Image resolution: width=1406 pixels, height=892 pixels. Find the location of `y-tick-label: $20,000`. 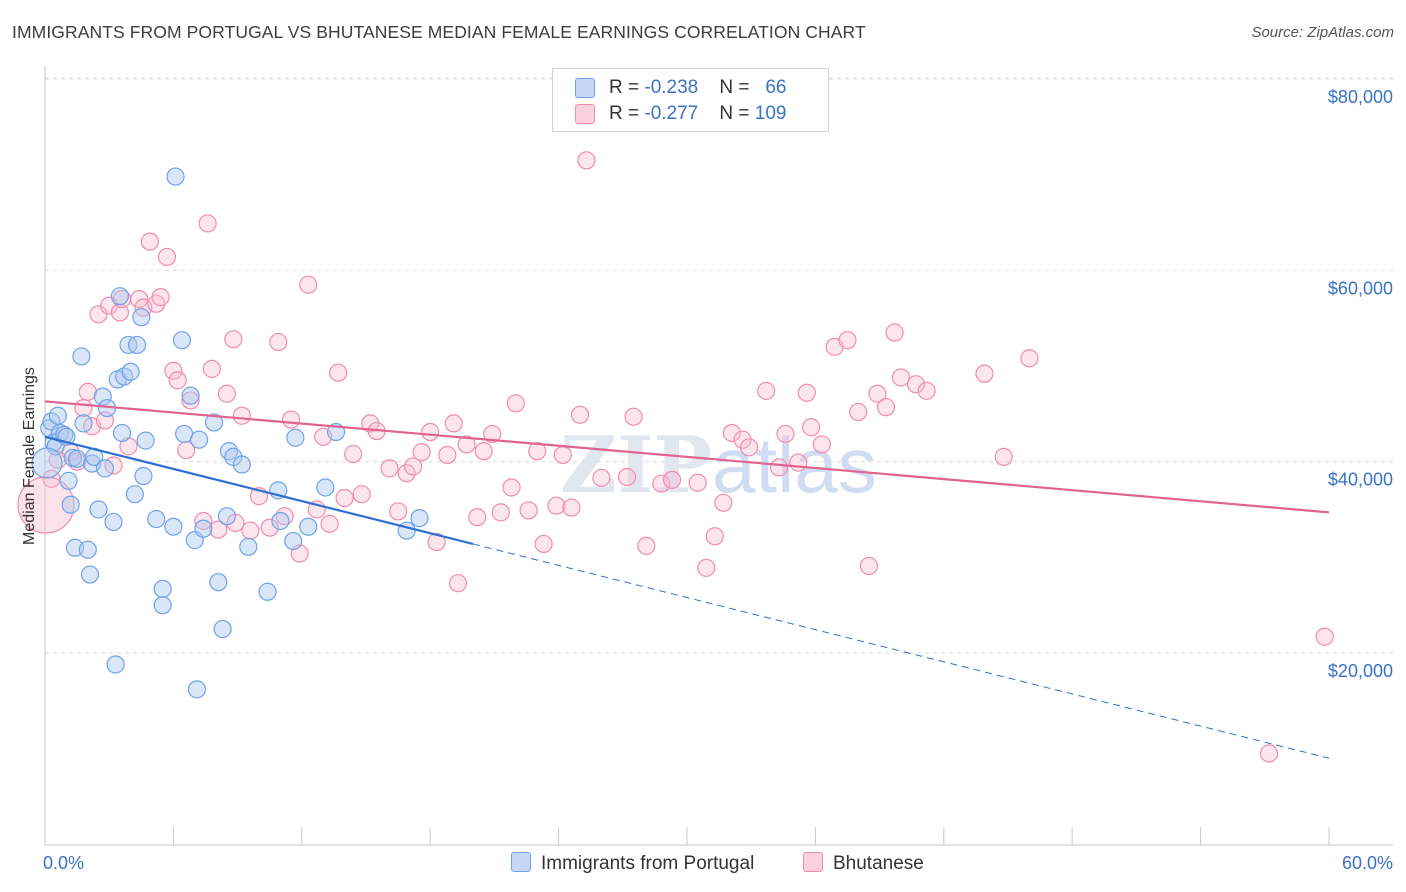

y-tick-label: $20,000 is located at coordinates (1360, 671).